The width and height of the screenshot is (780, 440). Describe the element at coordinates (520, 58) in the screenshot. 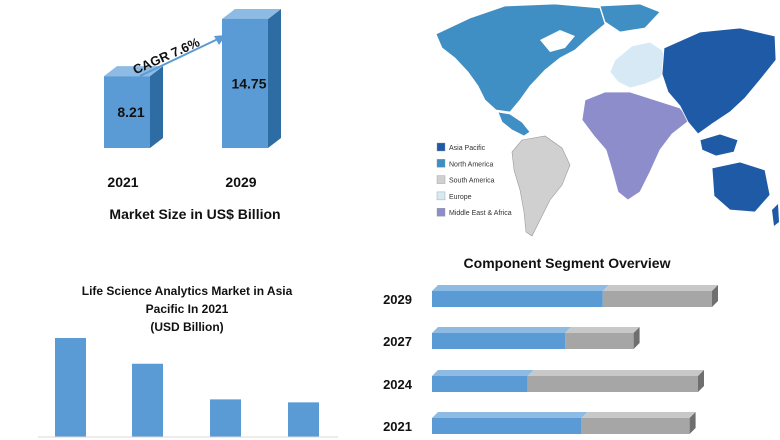

I see `region-north-america` at that location.